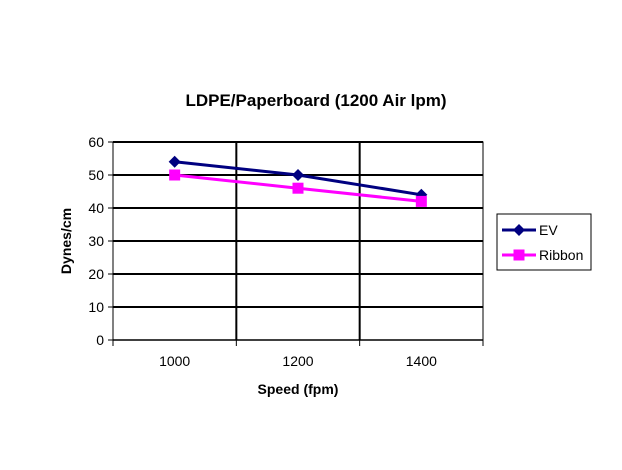 The image size is (622, 470). What do you see at coordinates (548, 230) in the screenshot?
I see `legend-label-ev: EV` at bounding box center [548, 230].